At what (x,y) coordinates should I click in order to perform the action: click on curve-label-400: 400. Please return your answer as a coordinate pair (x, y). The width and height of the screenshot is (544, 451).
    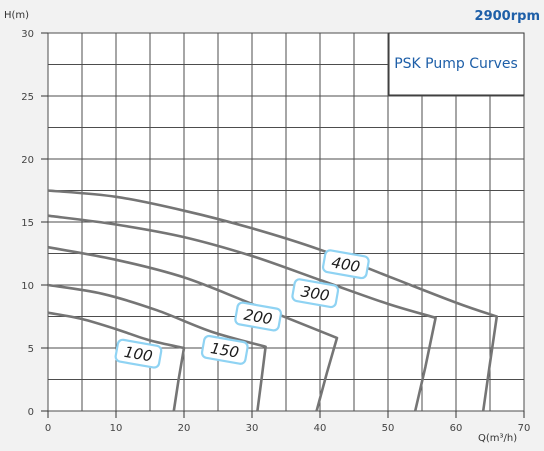
    Looking at the image, I should click on (345, 264).